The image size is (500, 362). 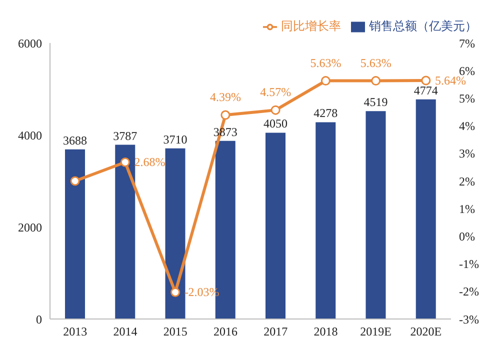 What do you see at coordinates (467, 98) in the screenshot?
I see `y2-tick-label: 5%` at bounding box center [467, 98].